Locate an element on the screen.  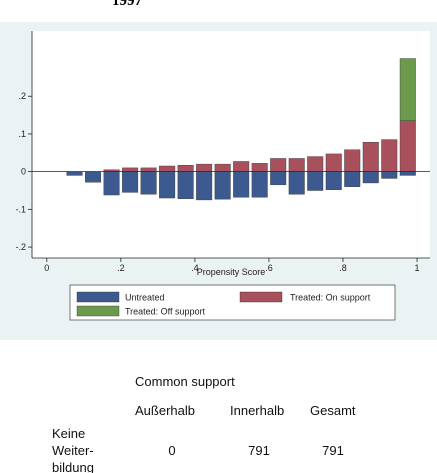
x-tick-label: .8 is located at coordinates (343, 268).